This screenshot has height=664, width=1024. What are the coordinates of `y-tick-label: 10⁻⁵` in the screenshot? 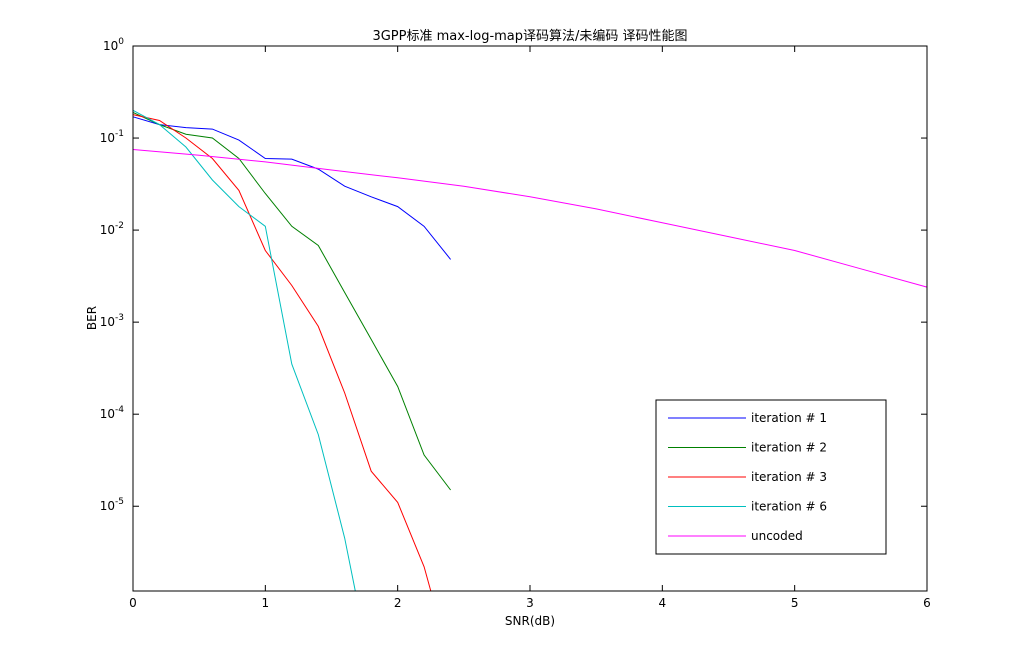 It's located at (112, 505).